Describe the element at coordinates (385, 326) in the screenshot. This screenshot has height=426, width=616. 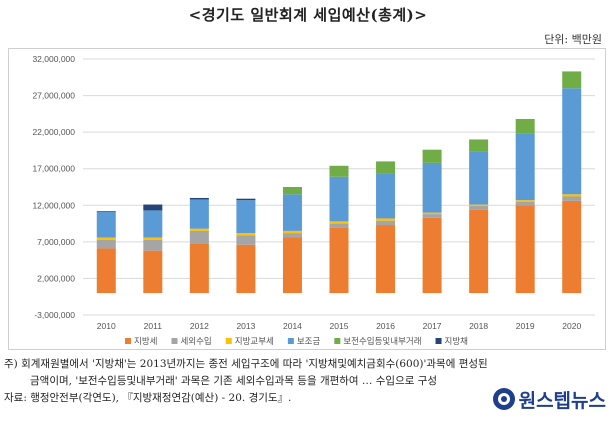
I see `x-tick-label: 2016` at that location.